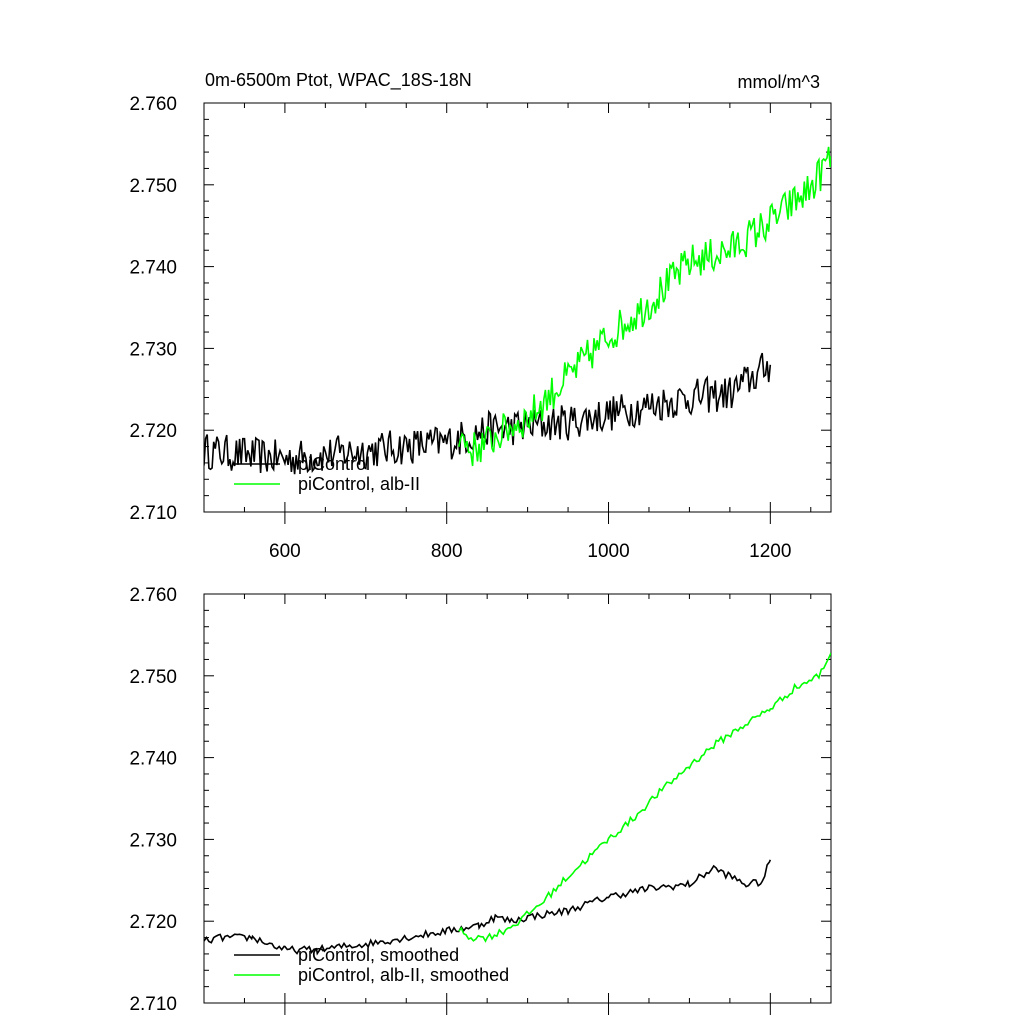 The width and height of the screenshot is (1024, 1024). I want to click on x-tick-label: 800, so click(447, 551).